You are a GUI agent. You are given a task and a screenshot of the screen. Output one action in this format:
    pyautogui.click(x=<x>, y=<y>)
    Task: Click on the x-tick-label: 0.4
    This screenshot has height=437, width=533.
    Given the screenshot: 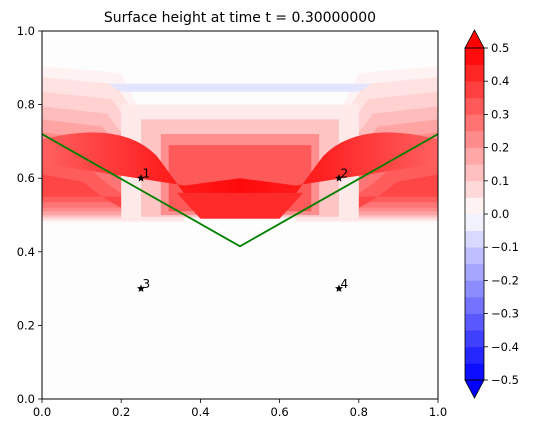 What is the action you would take?
    pyautogui.click(x=200, y=412)
    